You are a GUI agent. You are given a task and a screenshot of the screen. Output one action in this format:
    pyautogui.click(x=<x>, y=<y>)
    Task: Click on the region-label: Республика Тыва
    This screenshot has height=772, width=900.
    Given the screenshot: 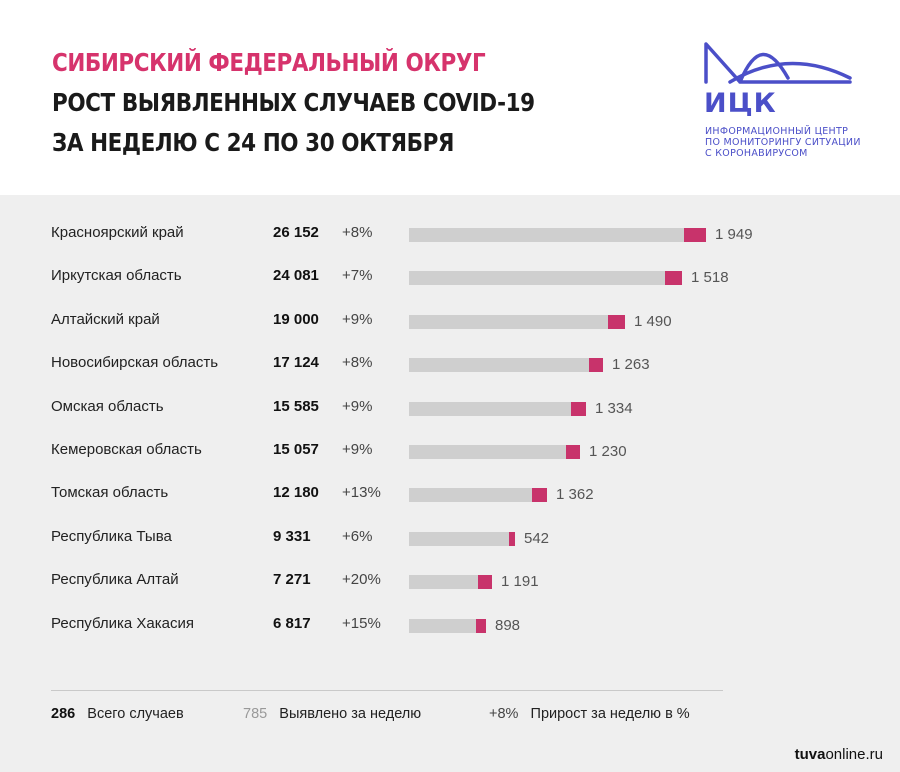 What is the action you would take?
    pyautogui.click(x=111, y=536)
    